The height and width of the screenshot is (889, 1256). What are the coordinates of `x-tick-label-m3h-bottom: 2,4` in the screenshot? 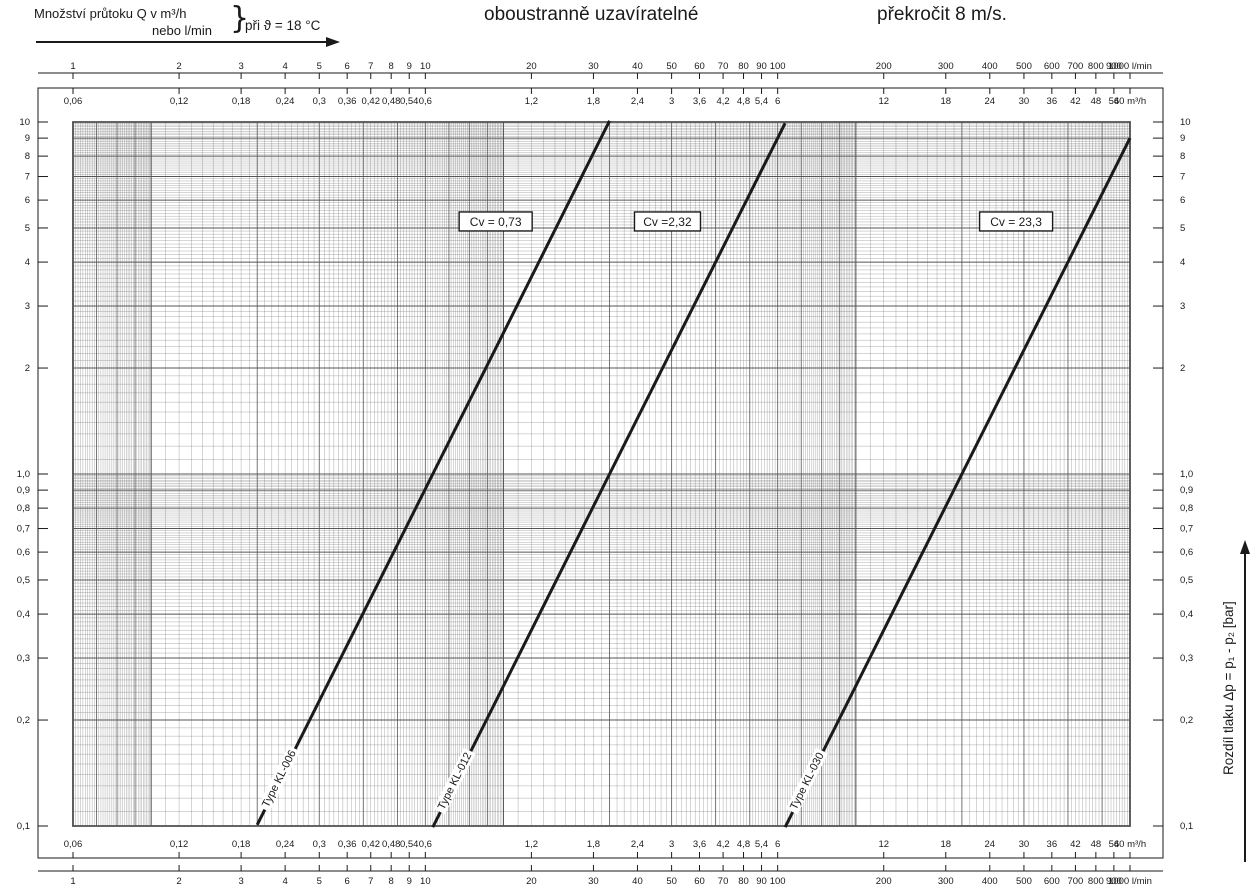 It's located at (637, 844).